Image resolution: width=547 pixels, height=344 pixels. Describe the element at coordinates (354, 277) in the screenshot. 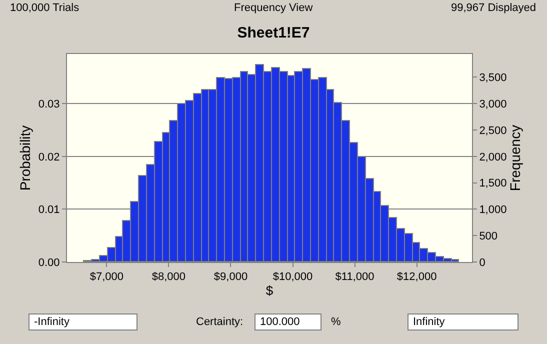

I see `x-tick-label: $11,000` at that location.